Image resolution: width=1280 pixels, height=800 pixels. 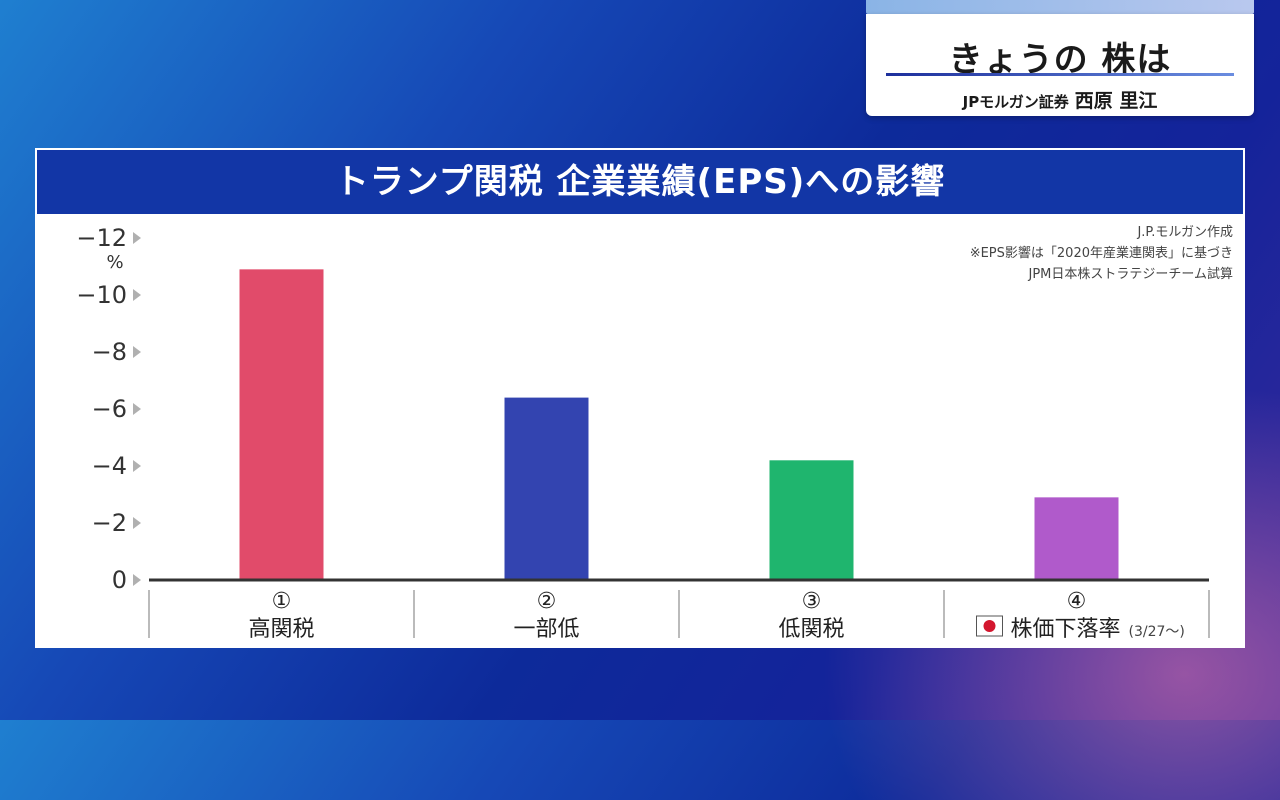 I want to click on japan-flag-sun-icon, so click(x=989, y=626).